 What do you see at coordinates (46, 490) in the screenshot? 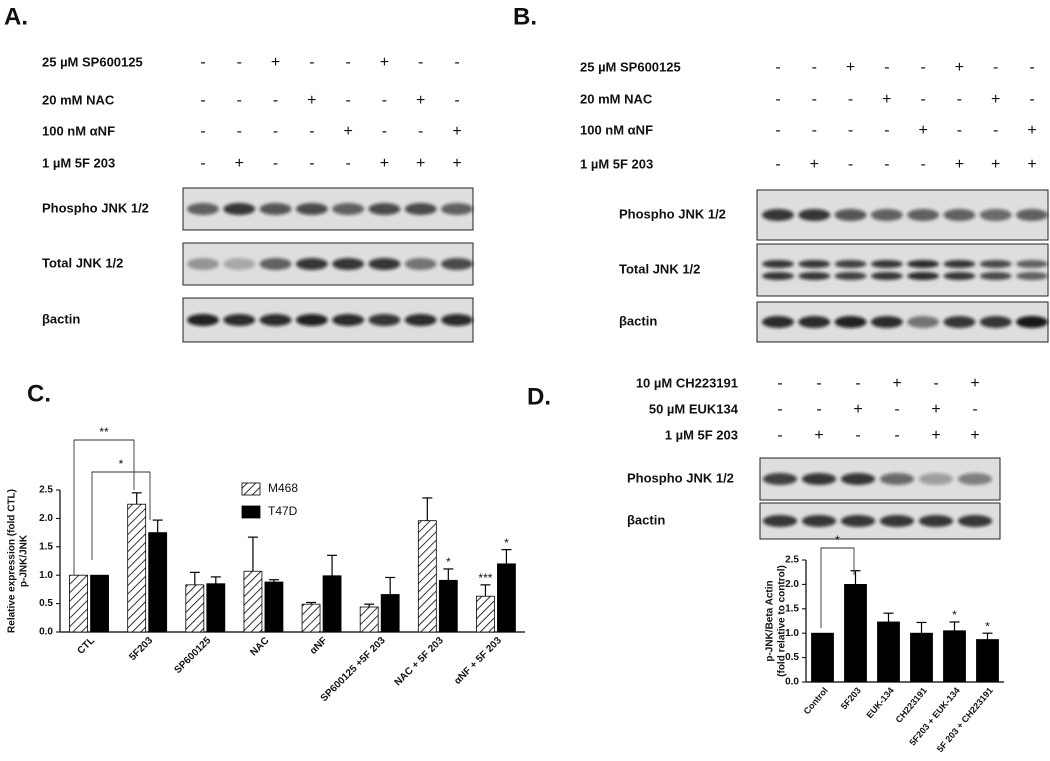
I see `y-tick-label: 2.5` at bounding box center [46, 490].